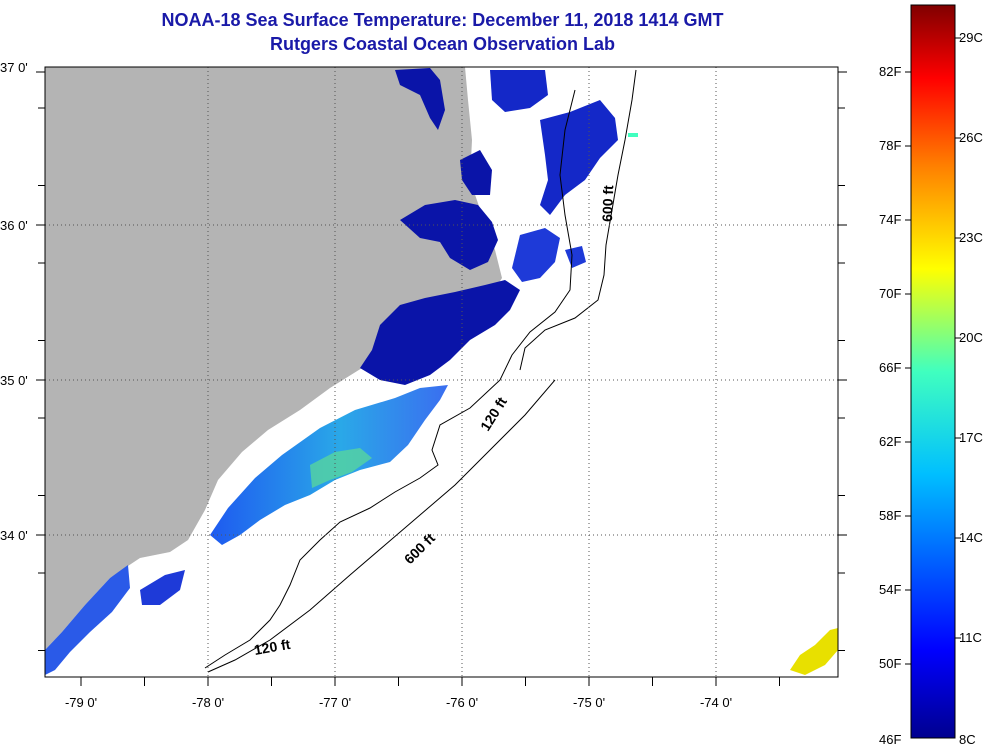  I want to click on contour-label-600ft-north: 600 ft, so click(607, 203).